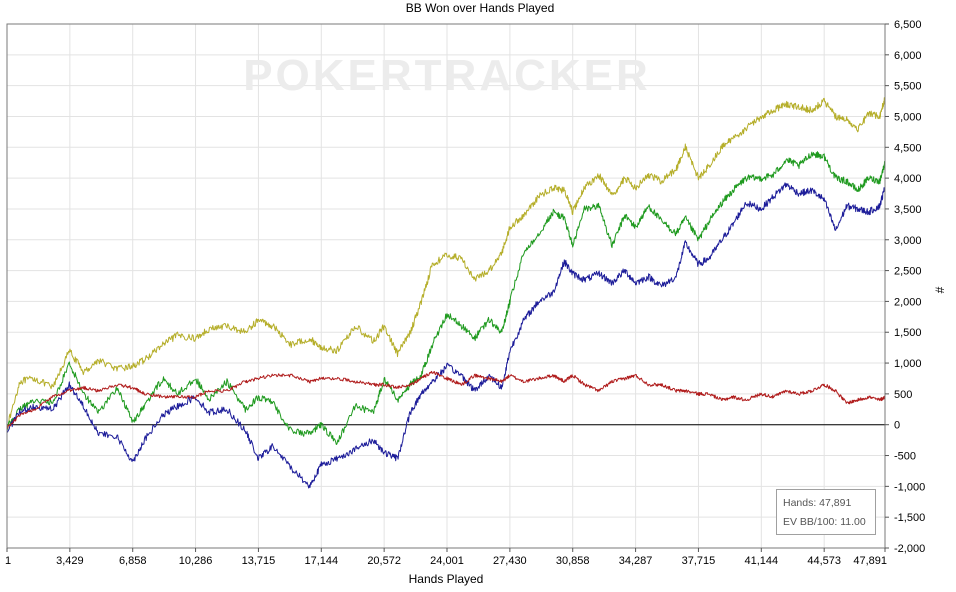 The width and height of the screenshot is (956, 592). I want to click on y-tick-label: 4,500, so click(908, 148).